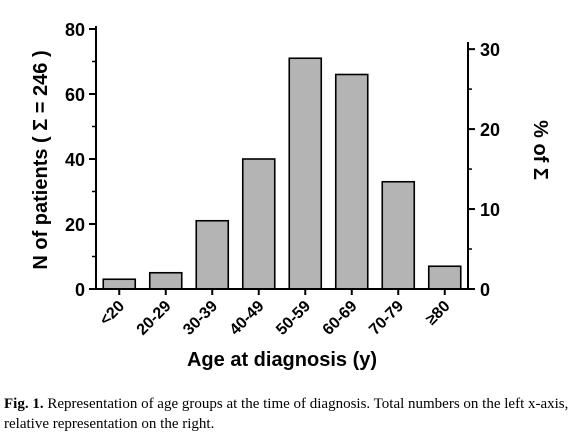 This screenshot has width=586, height=439. I want to click on left-tick-label-0: 0, so click(80, 290).